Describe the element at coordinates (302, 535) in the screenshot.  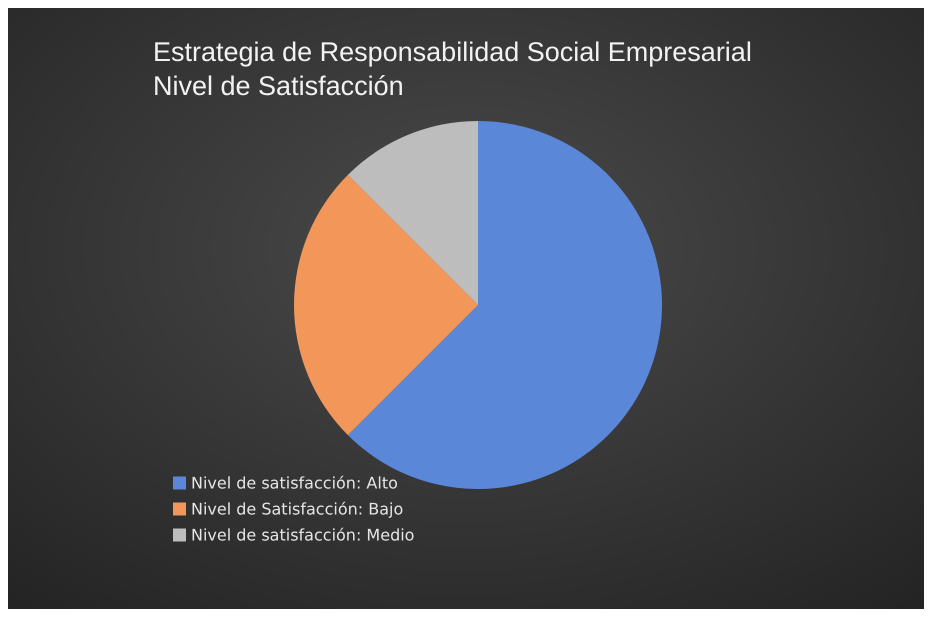
I see `legend-label: Nivel de satisfacción: Medio` at that location.